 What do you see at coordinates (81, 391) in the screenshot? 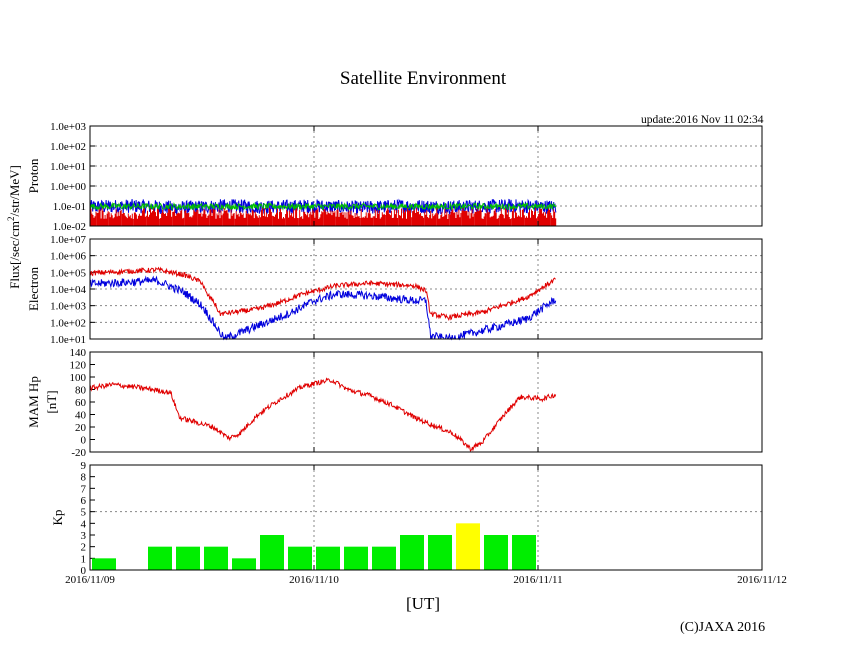
I see `y-tick-label: 80` at bounding box center [81, 391].